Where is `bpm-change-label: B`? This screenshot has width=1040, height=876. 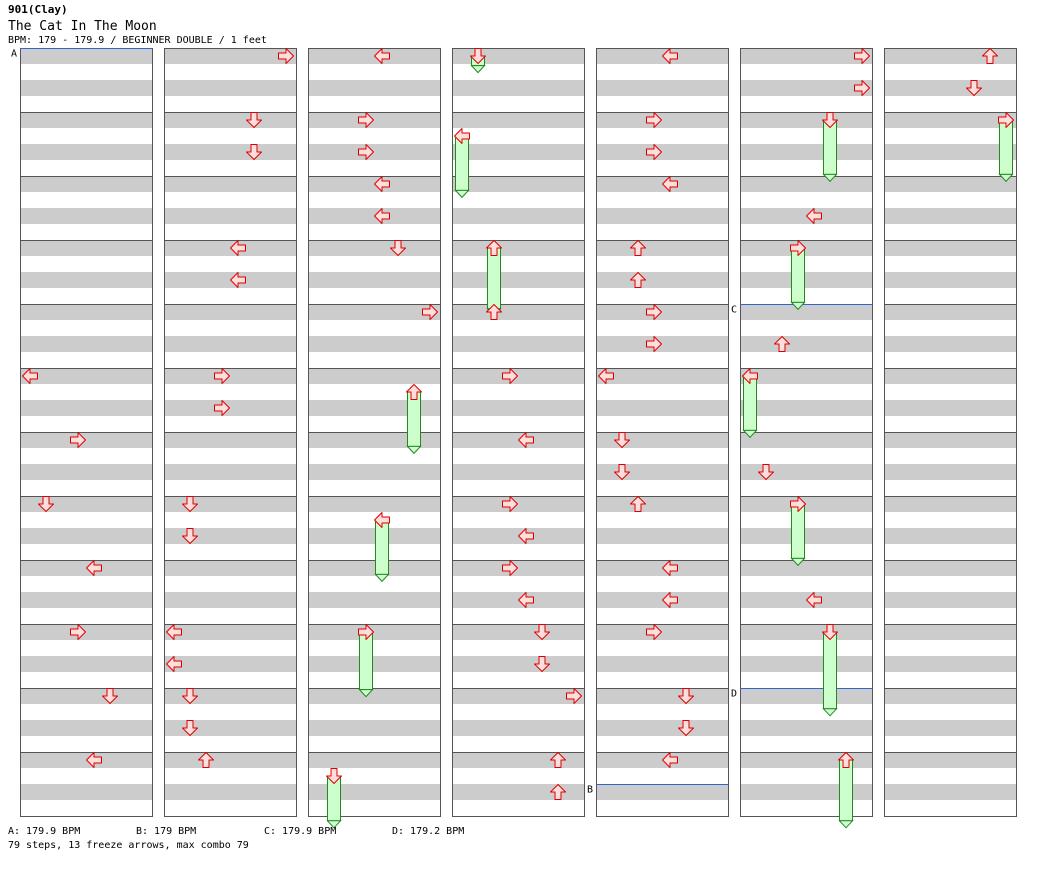
bpm-change-label: B is located at coordinates (590, 790).